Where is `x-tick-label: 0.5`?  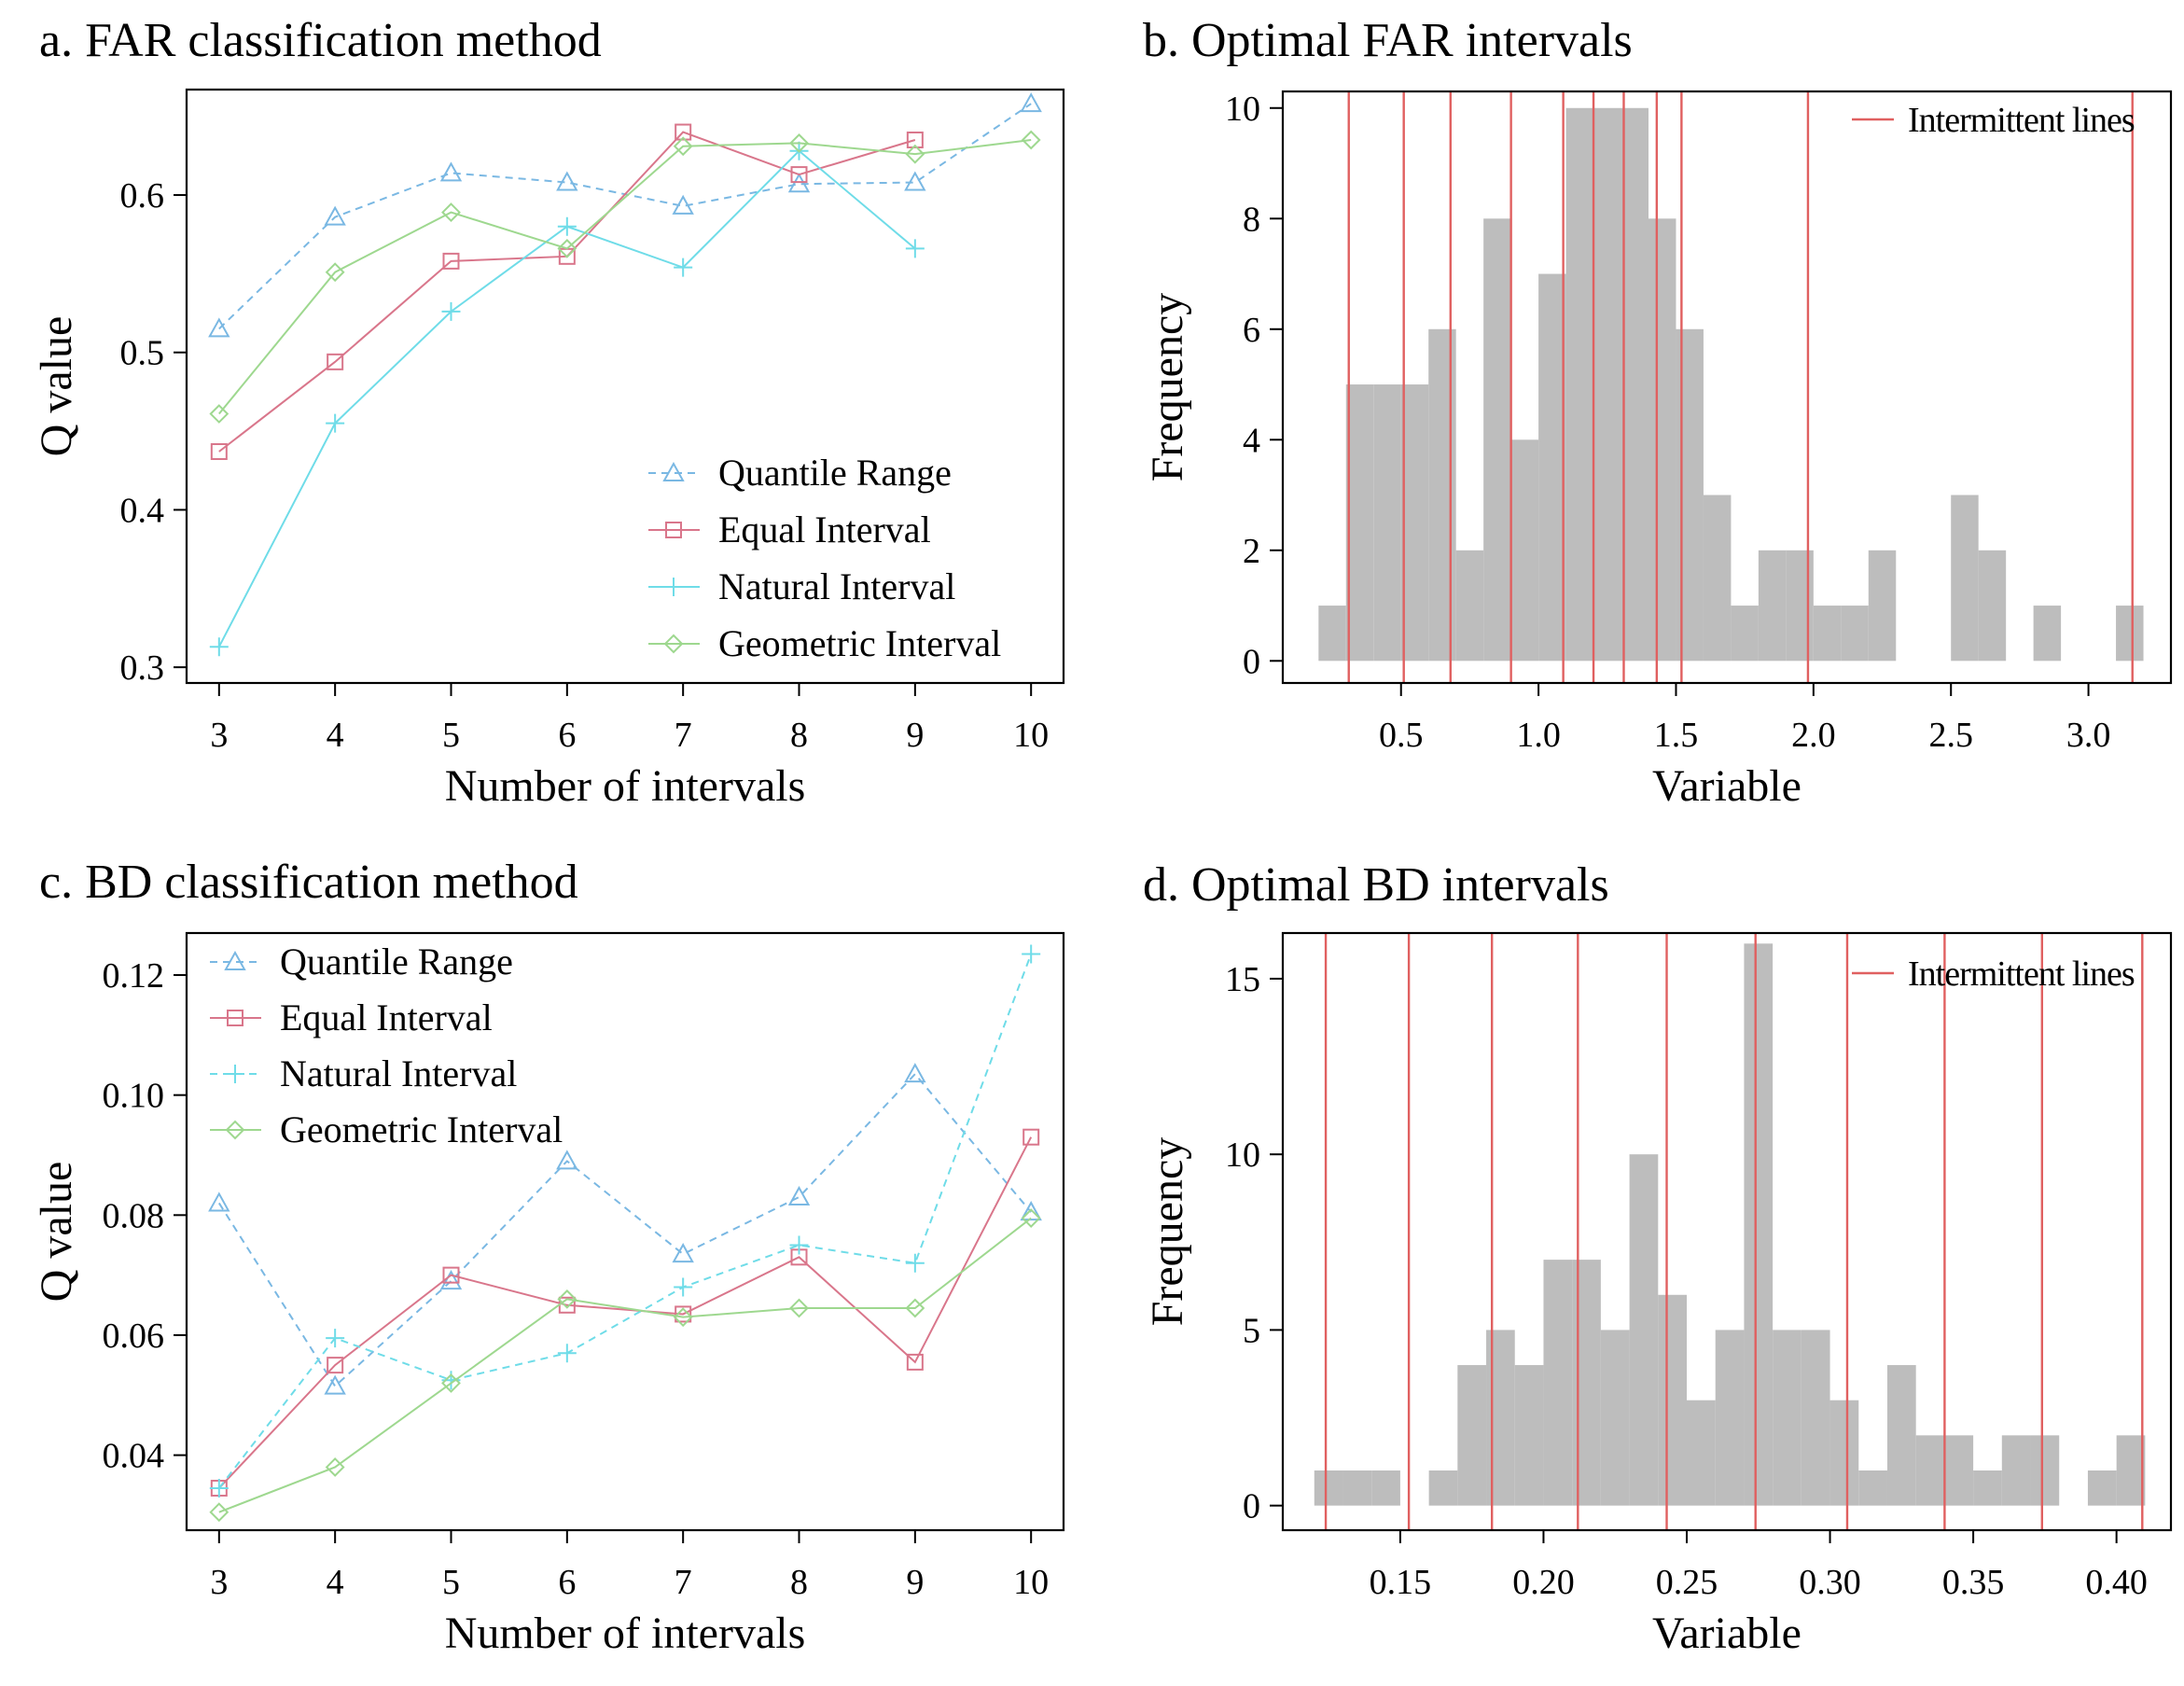 x-tick-label: 0.5 is located at coordinates (1401, 735).